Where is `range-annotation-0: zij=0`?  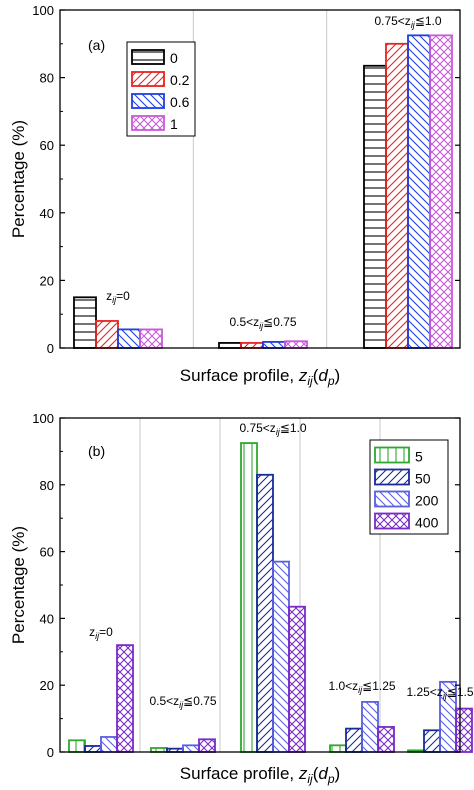 range-annotation-0: zij=0 is located at coordinates (101, 633).